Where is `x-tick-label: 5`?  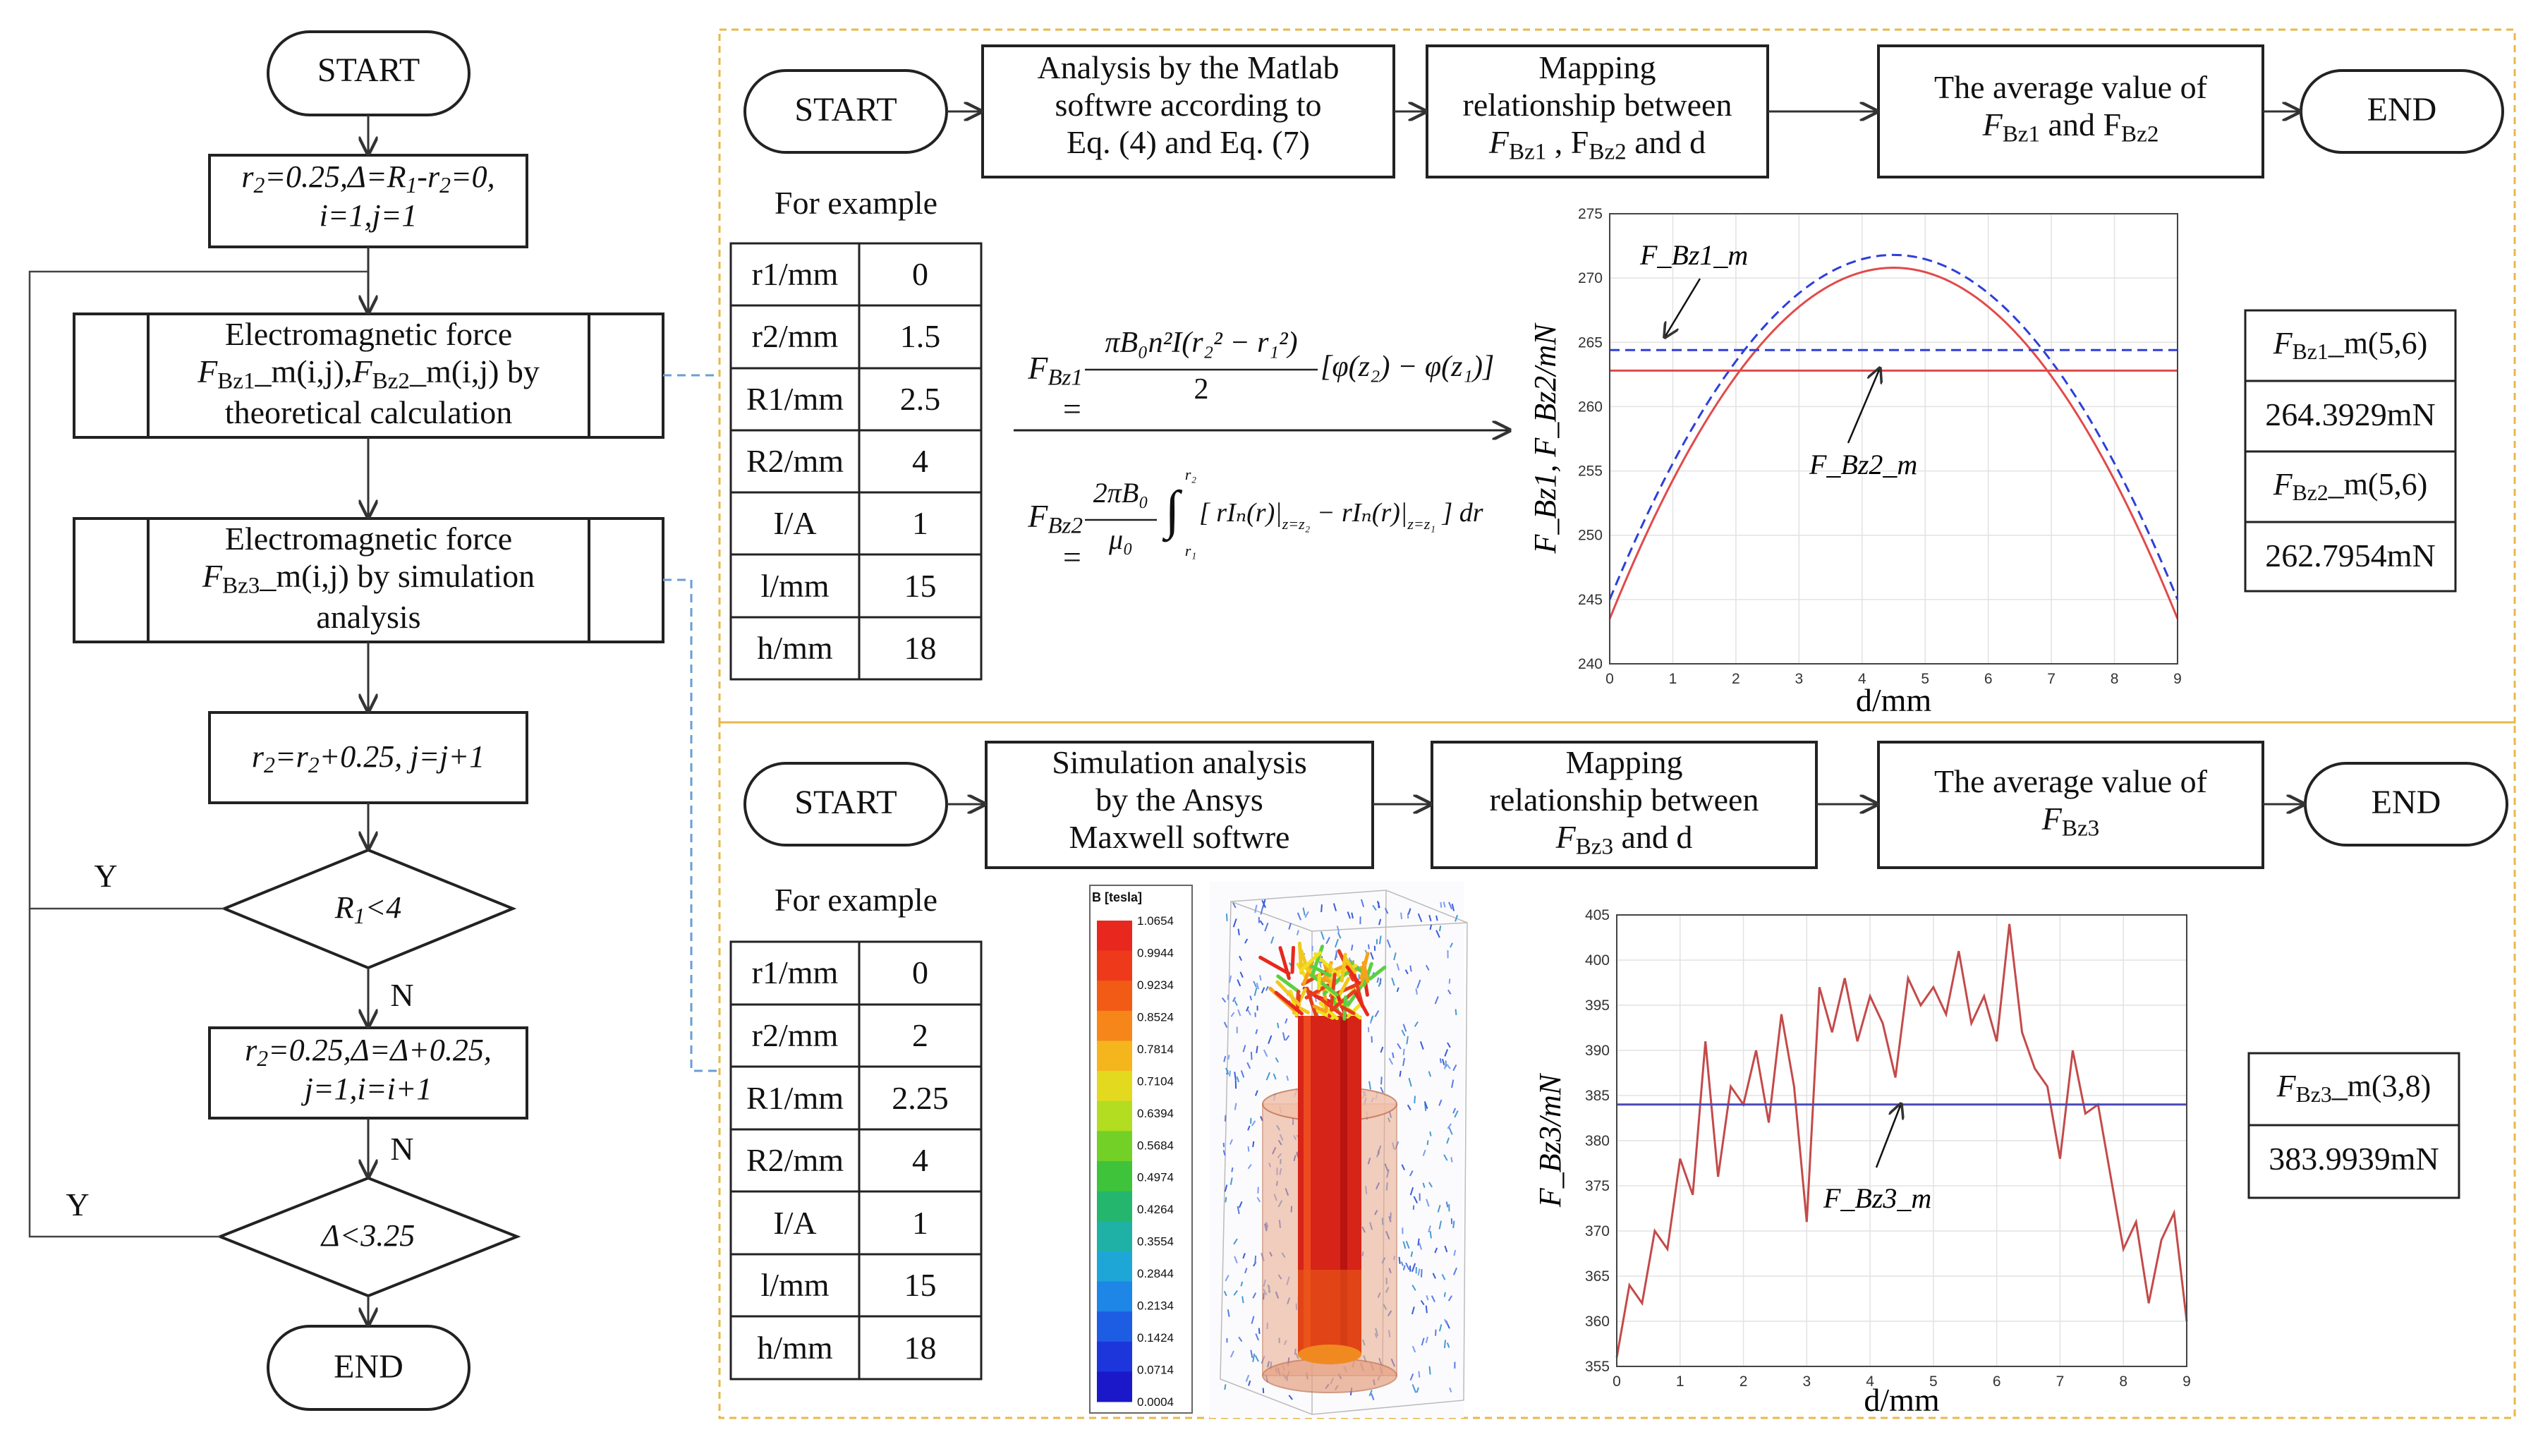 x-tick-label: 5 is located at coordinates (1933, 1381).